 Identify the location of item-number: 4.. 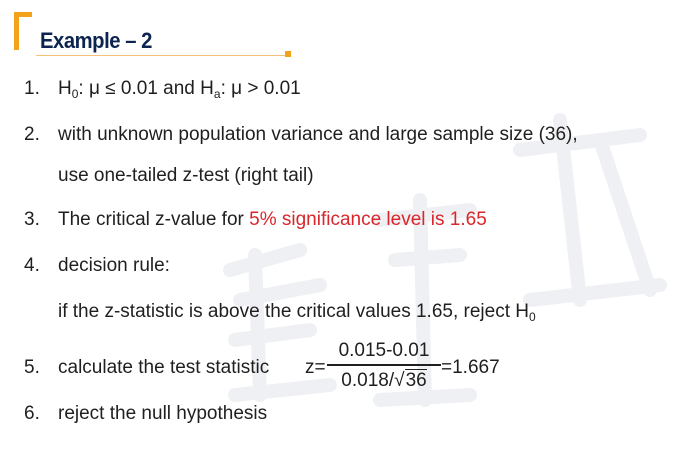
(32, 265).